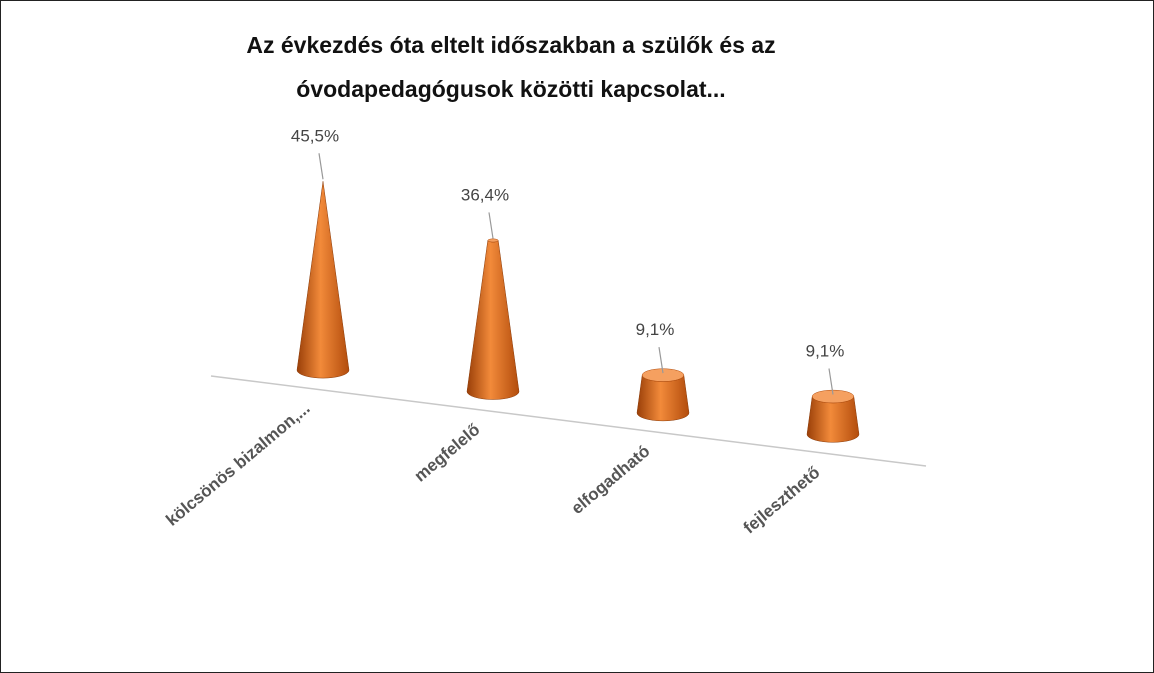 The width and height of the screenshot is (1154, 673). I want to click on data-label: 45,5%, so click(315, 135).